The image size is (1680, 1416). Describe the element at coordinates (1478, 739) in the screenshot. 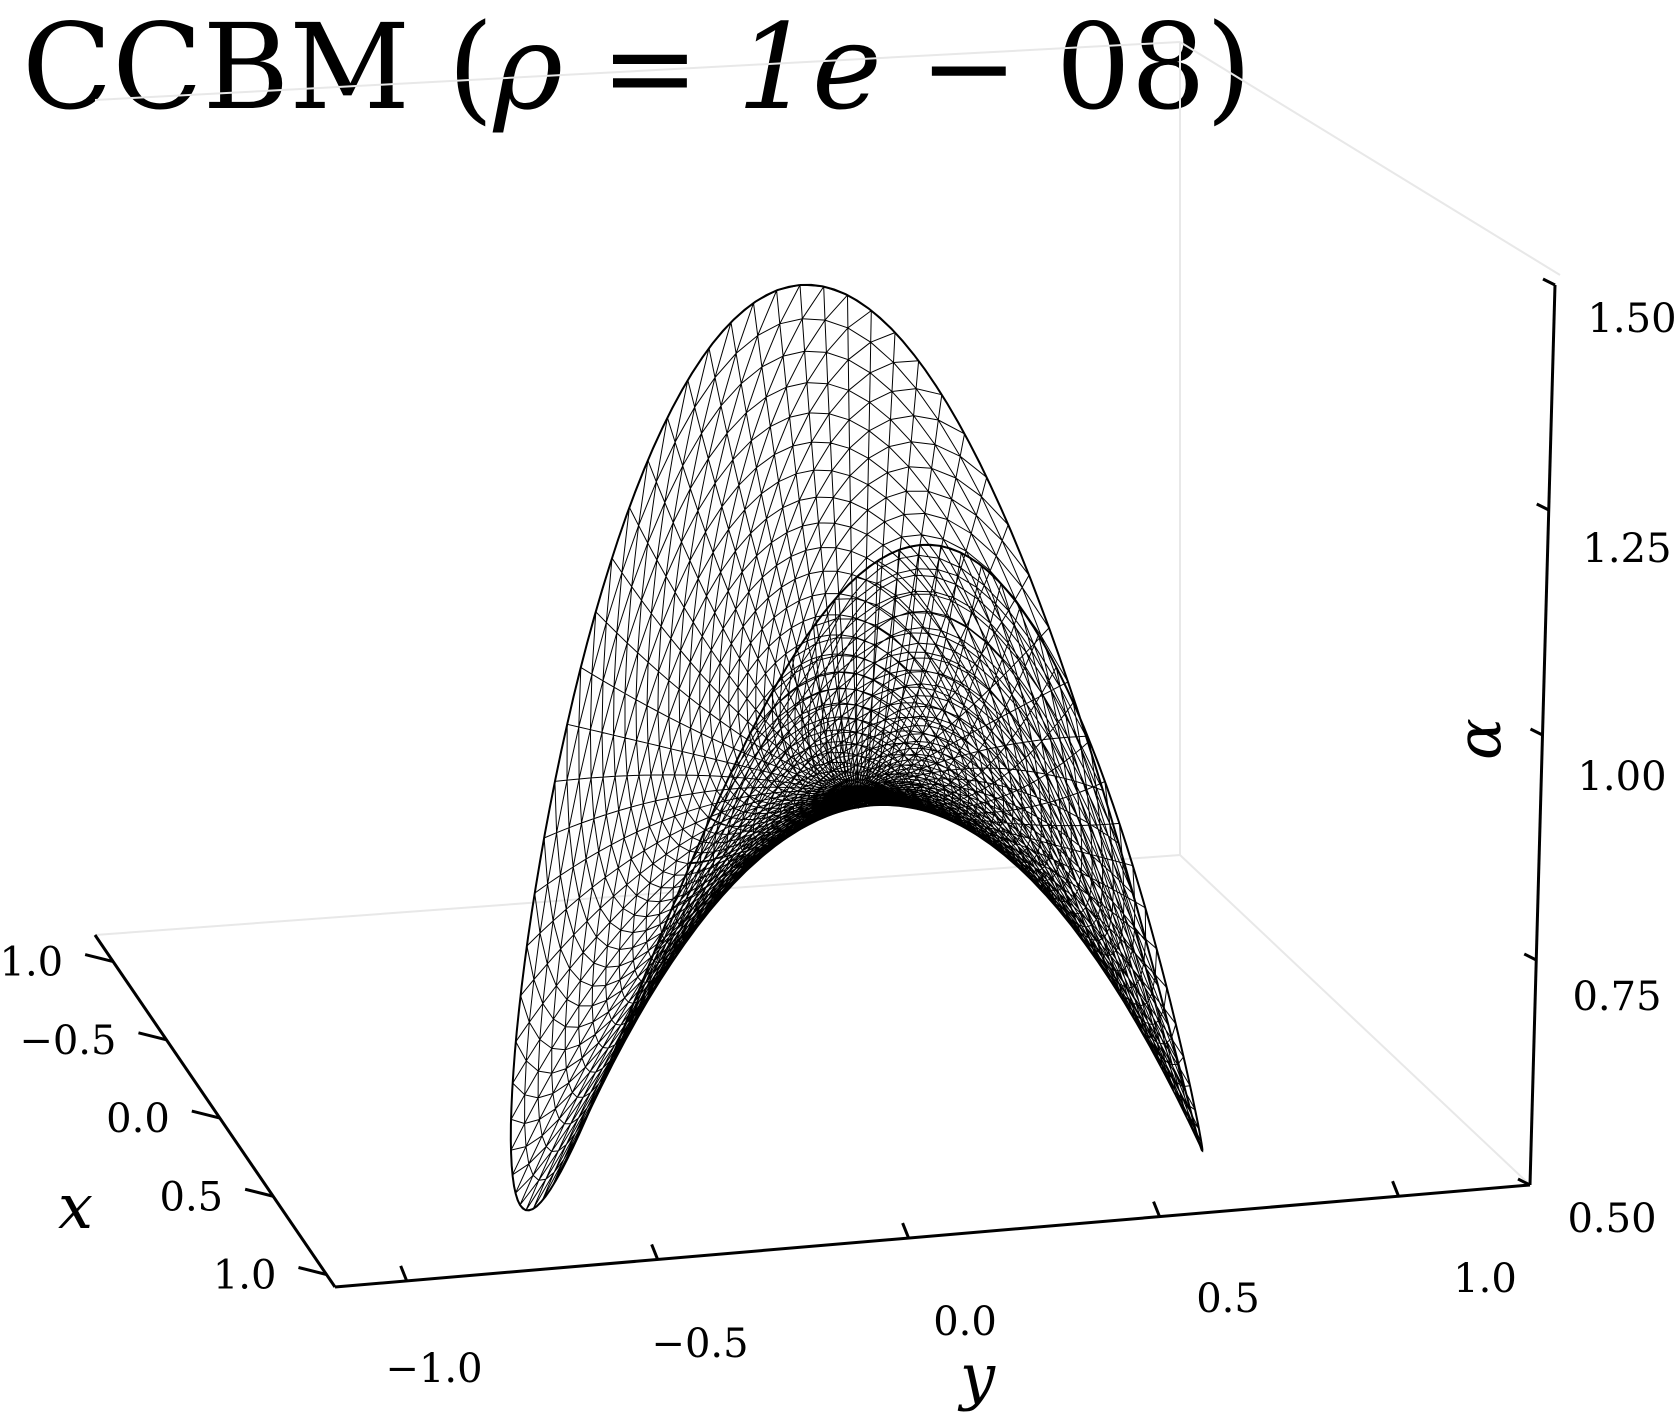

I see `z-axis-label: α` at that location.